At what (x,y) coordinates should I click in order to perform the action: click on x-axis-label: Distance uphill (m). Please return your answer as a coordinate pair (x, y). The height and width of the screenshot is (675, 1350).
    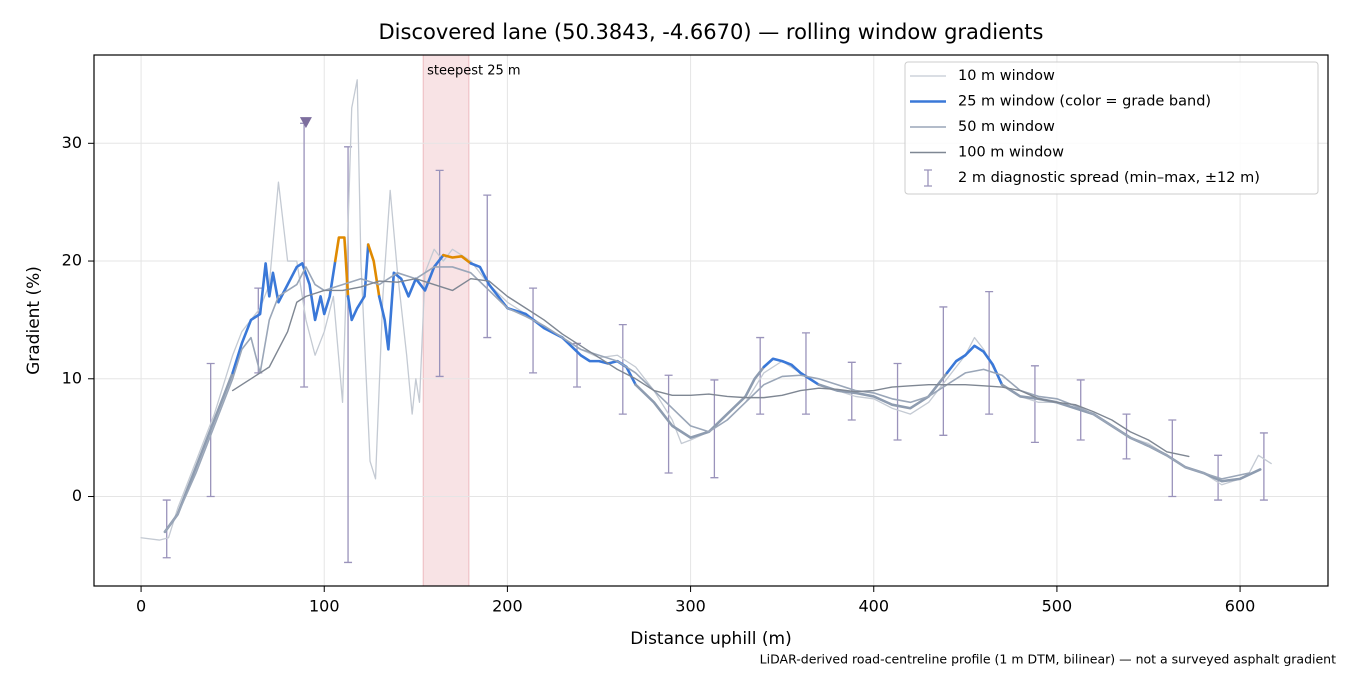
    Looking at the image, I should click on (710, 639).